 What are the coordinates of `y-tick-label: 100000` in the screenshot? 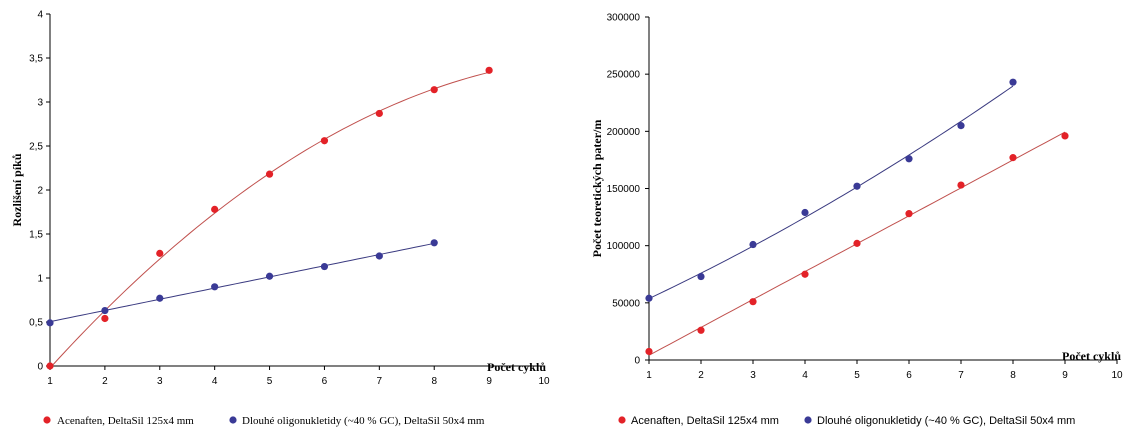 It's located at (624, 246).